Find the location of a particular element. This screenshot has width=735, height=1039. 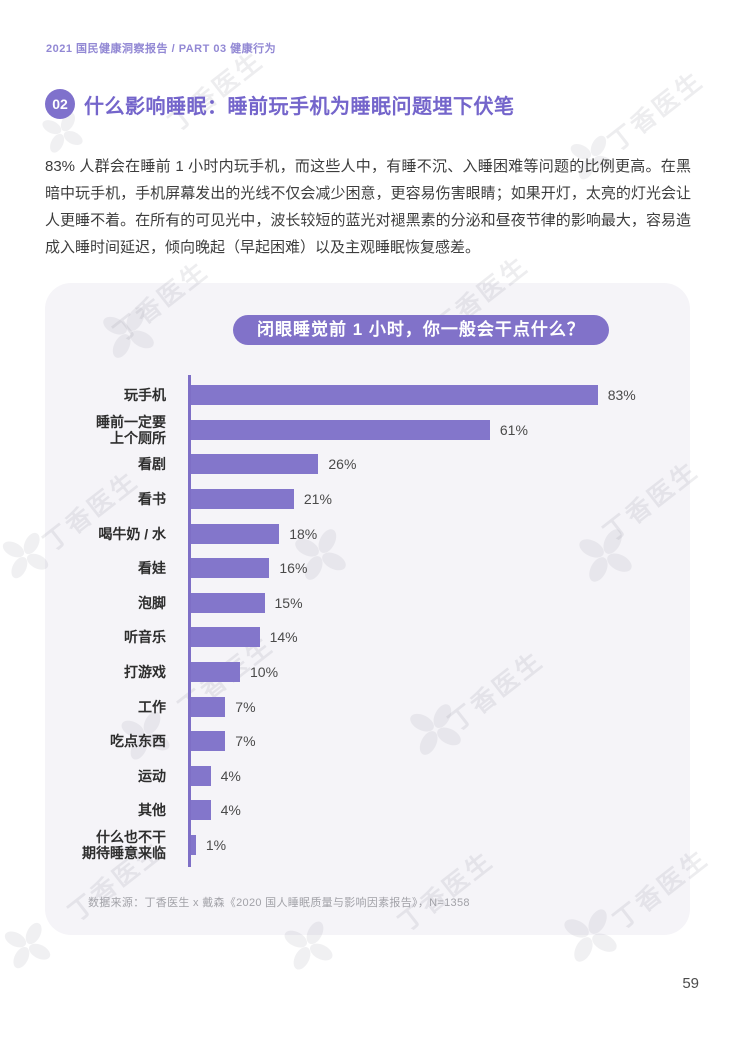

watermark-brand-text: 丁香医生 is located at coordinates (656, 112).